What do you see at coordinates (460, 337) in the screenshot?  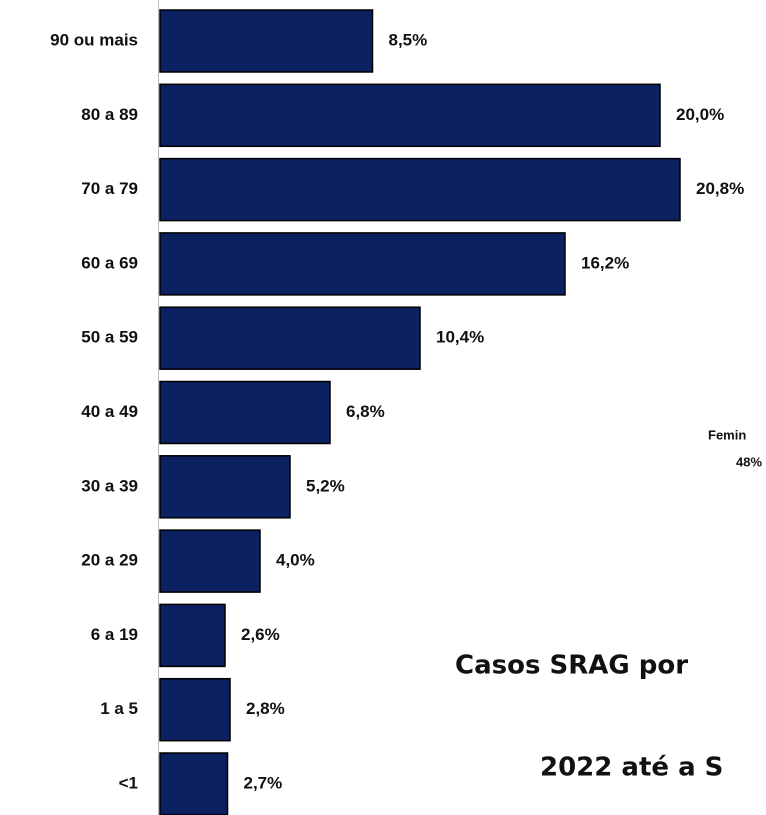 I see `value-label: 10,4%` at bounding box center [460, 337].